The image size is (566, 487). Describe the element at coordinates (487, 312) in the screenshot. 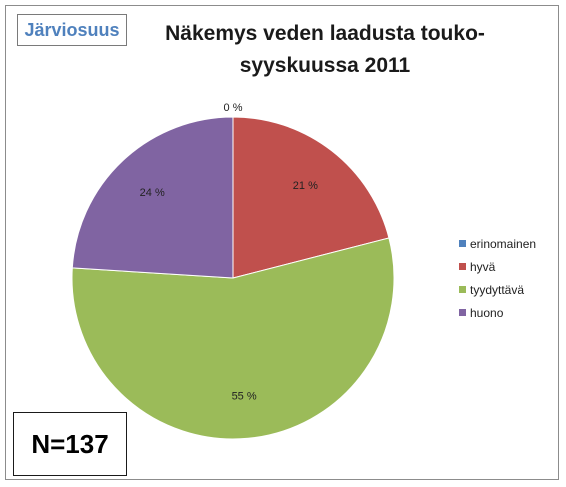

I see `legend-label: huono` at that location.